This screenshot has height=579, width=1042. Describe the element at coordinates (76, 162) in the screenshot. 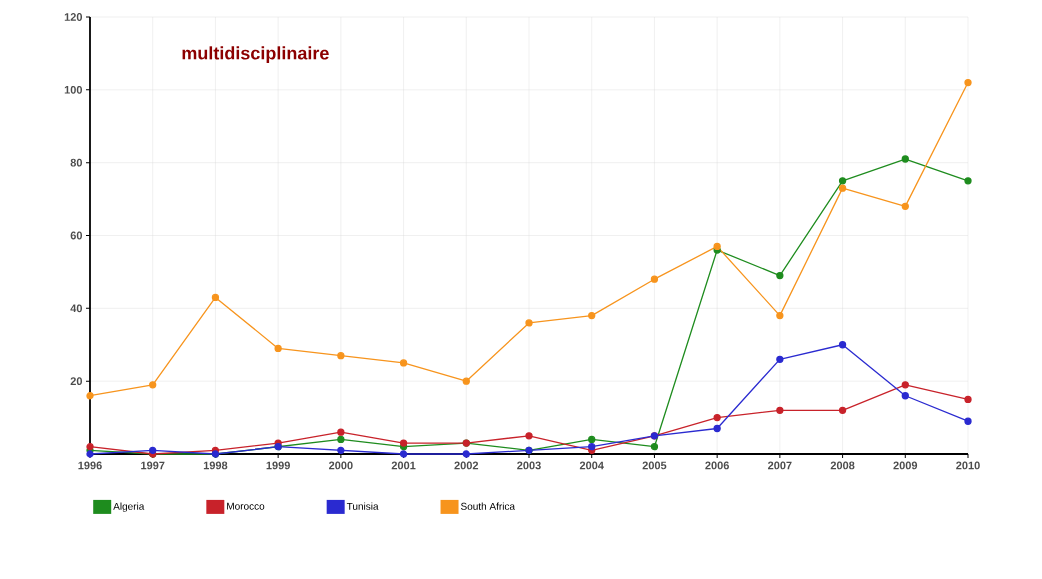

I see `y-tick-label: 80` at that location.